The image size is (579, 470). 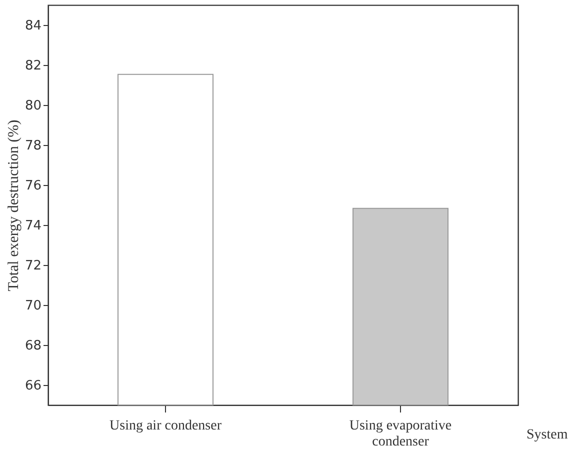 What do you see at coordinates (33, 346) in the screenshot?
I see `y-tick-label: 68` at bounding box center [33, 346].